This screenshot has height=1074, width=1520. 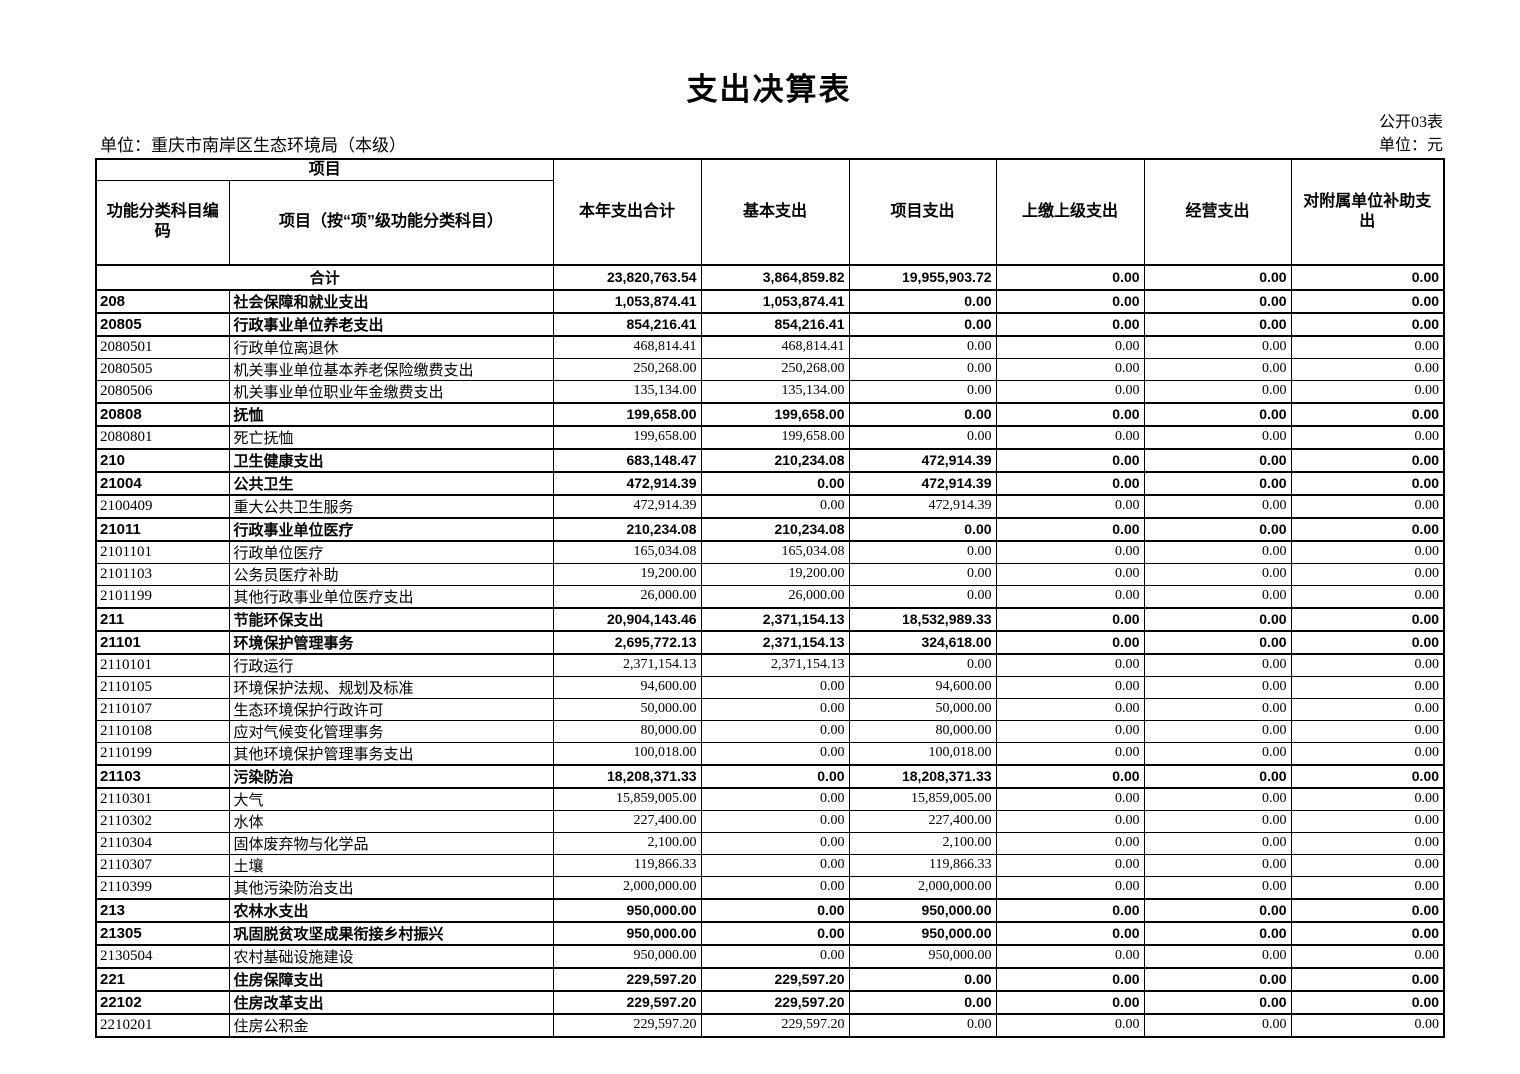 What do you see at coordinates (391, 223) in the screenshot?
I see `col-header-item: 项目（按“项”级功能分类科目）` at bounding box center [391, 223].